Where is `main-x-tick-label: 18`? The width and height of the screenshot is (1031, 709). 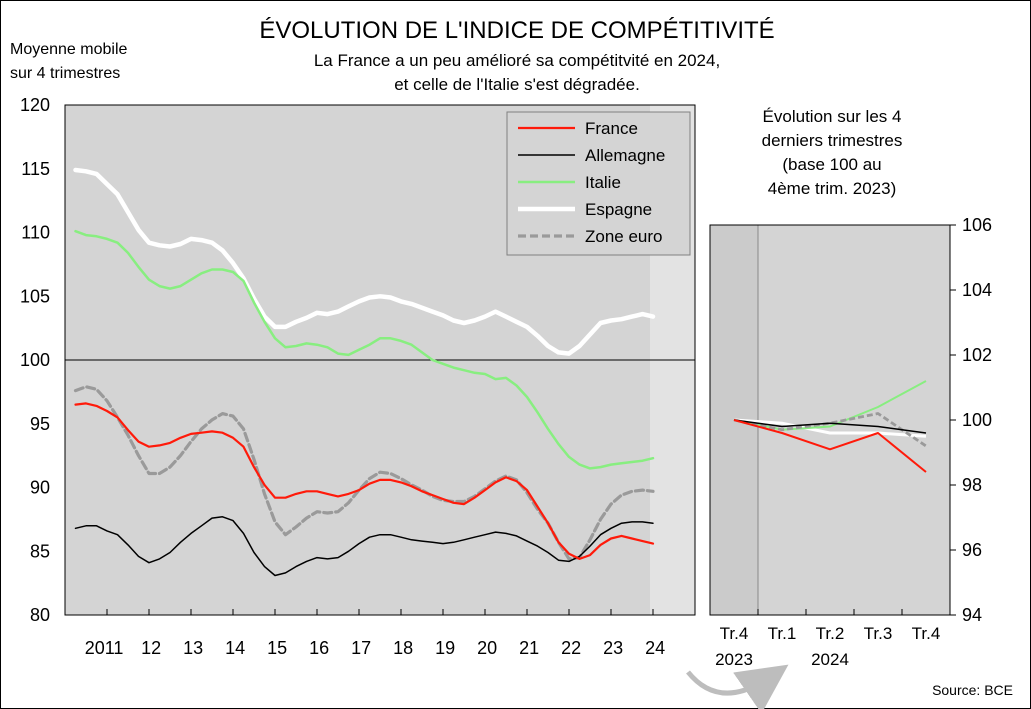
main-x-tick-label: 18 is located at coordinates (403, 648).